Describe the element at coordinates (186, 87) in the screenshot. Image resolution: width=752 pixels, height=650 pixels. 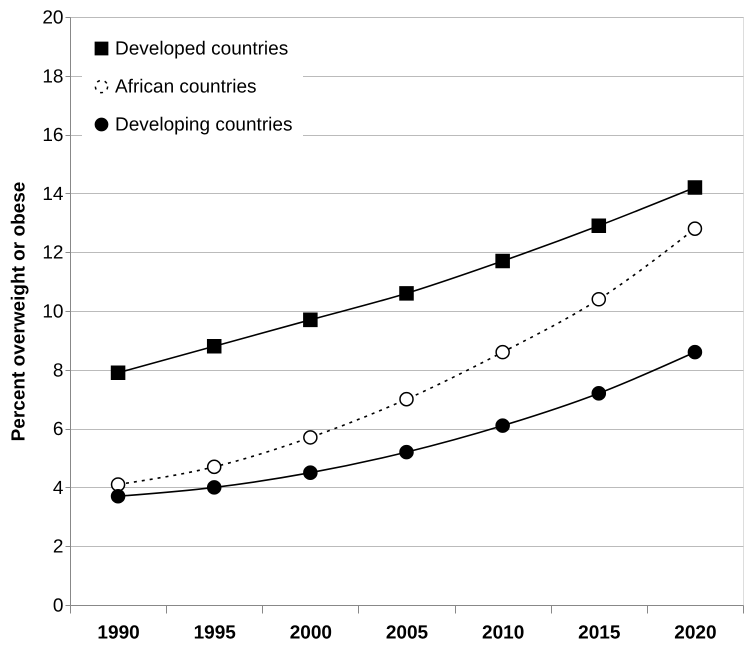
I see `legend-label: African countries` at that location.